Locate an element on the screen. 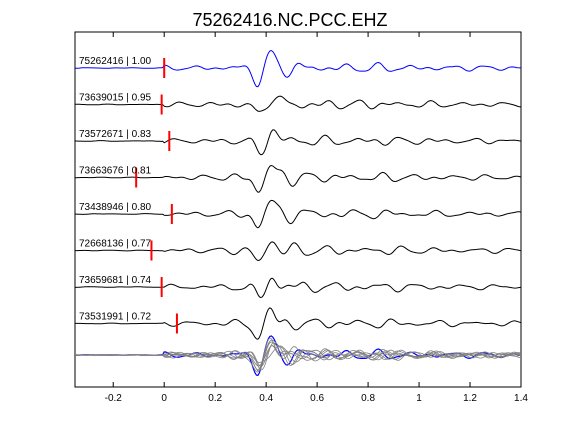  x-tick-label: 0.6 is located at coordinates (317, 398).